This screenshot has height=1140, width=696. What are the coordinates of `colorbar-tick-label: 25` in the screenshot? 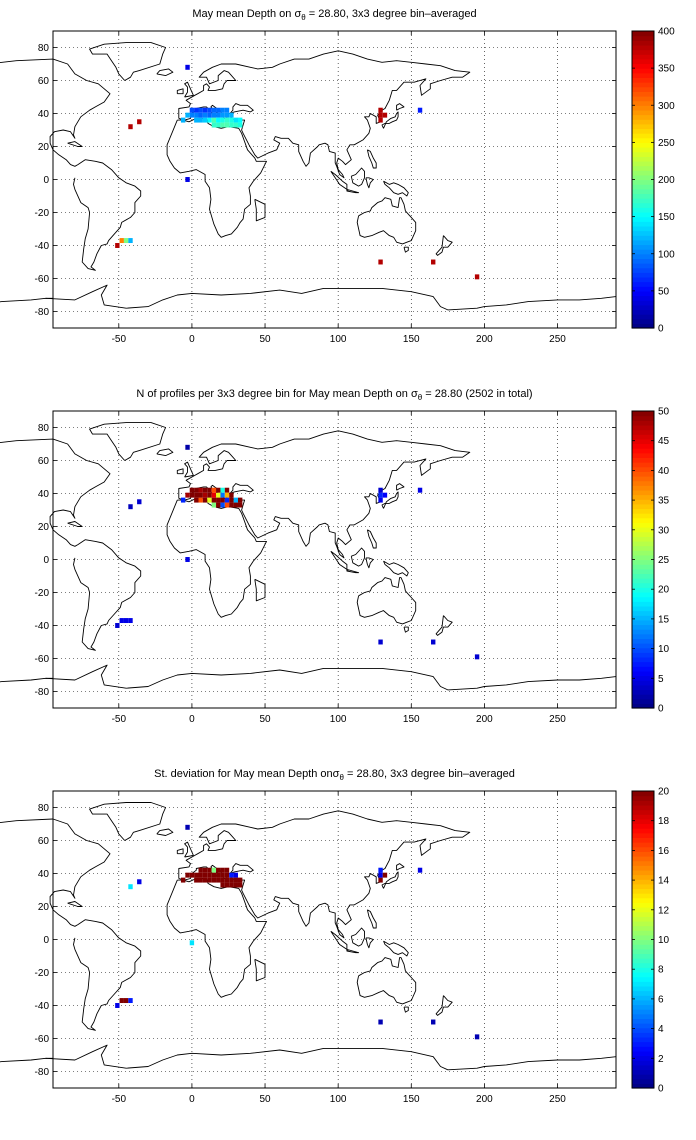 It's located at (664, 560).